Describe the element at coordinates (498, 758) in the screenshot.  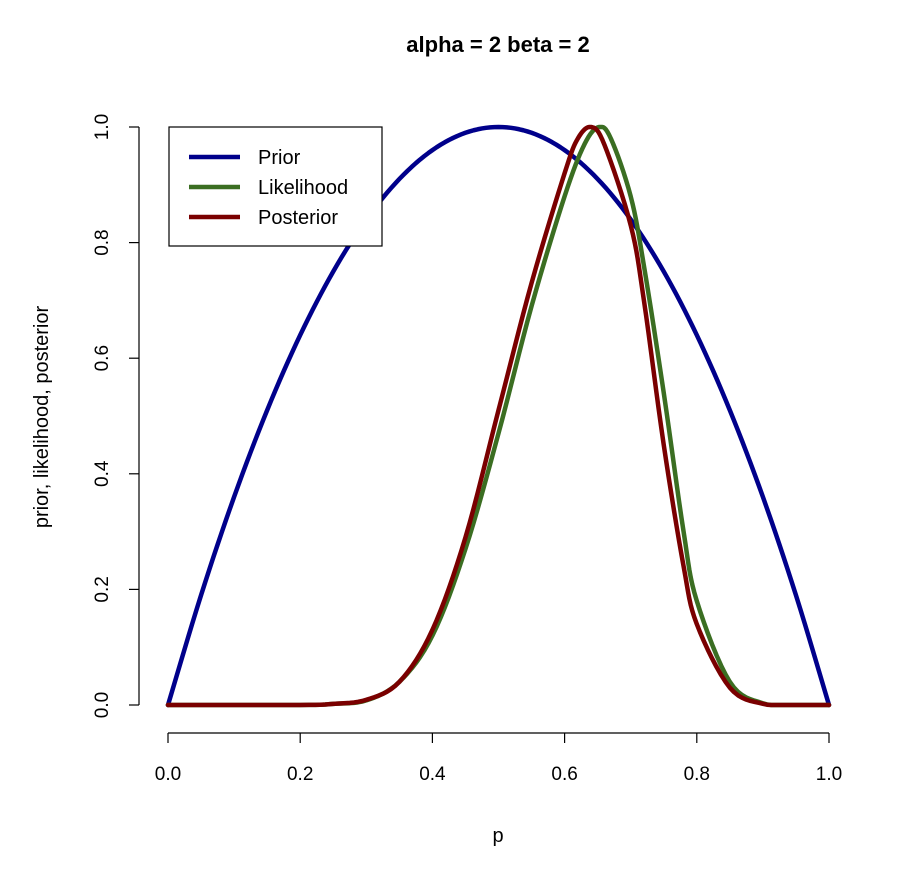
I see `x-axis: 0.0 0.2 0.4 0.6 0.8 1.0` at that location.